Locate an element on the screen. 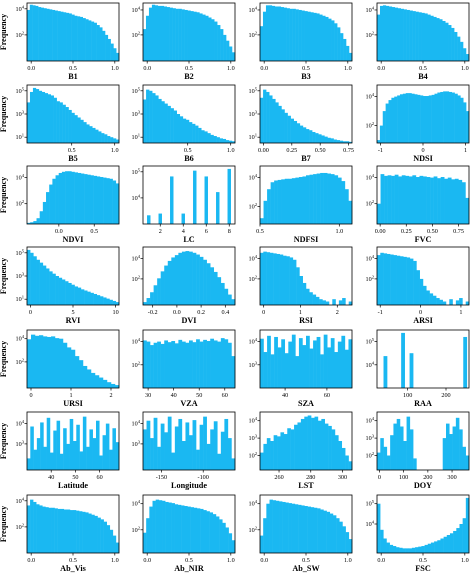 The image size is (474, 579). x-tick-label: 0.50 is located at coordinates (432, 231).